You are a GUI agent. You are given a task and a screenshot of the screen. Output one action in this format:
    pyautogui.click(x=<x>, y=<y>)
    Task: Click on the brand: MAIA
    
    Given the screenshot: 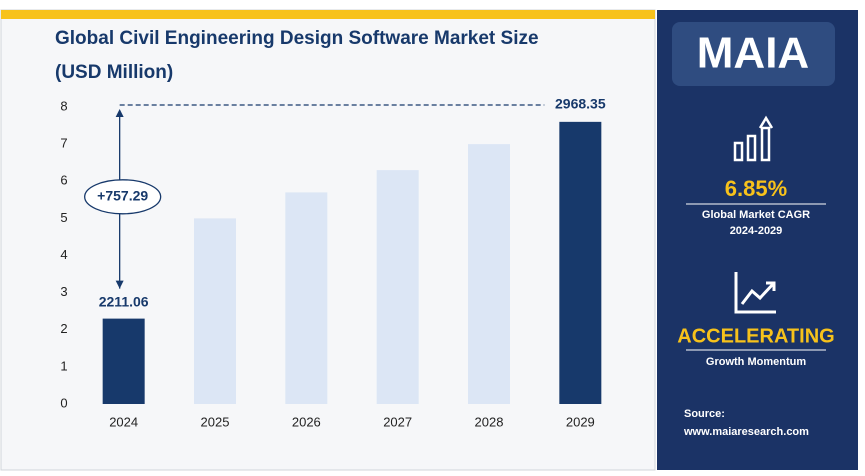 What is the action you would take?
    pyautogui.click(x=753, y=53)
    